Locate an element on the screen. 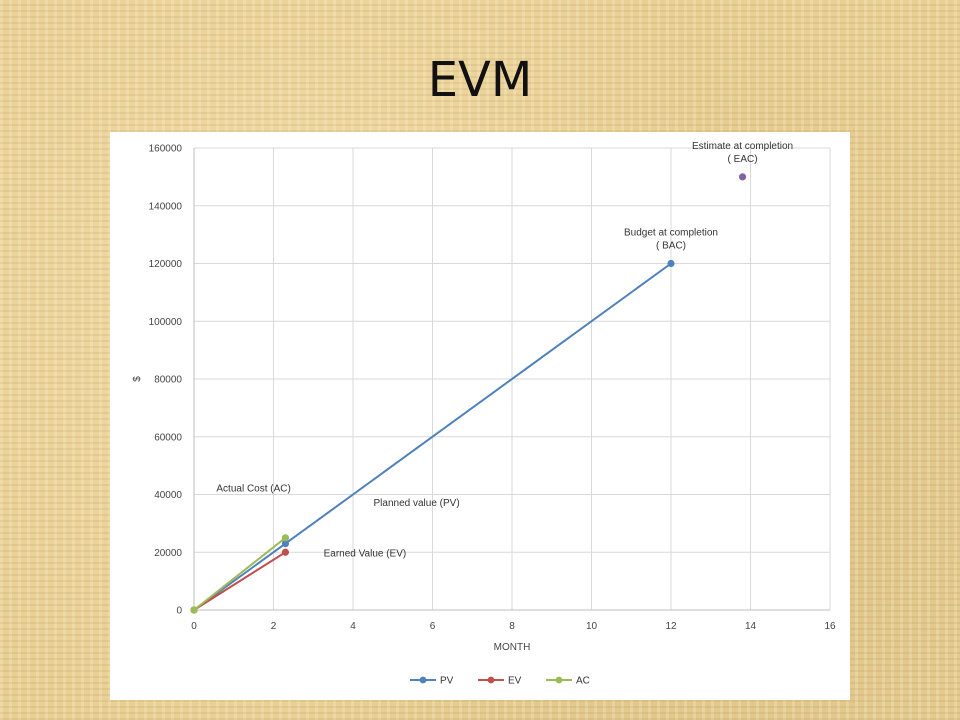  legend-ac-label: AC is located at coordinates (583, 681).